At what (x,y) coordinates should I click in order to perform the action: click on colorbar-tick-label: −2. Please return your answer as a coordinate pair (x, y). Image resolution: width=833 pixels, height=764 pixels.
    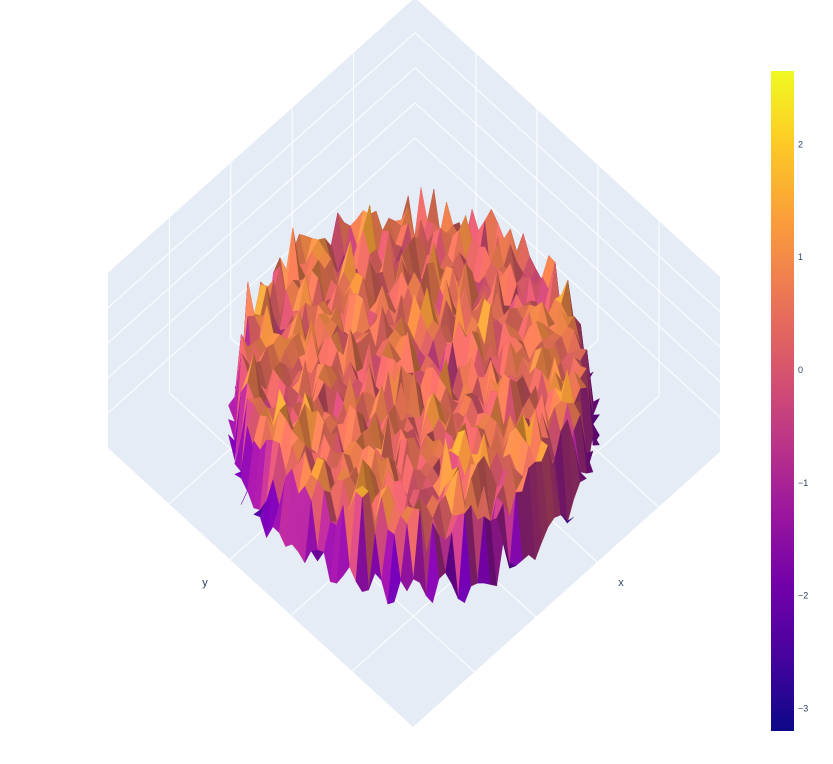
    Looking at the image, I should click on (803, 596).